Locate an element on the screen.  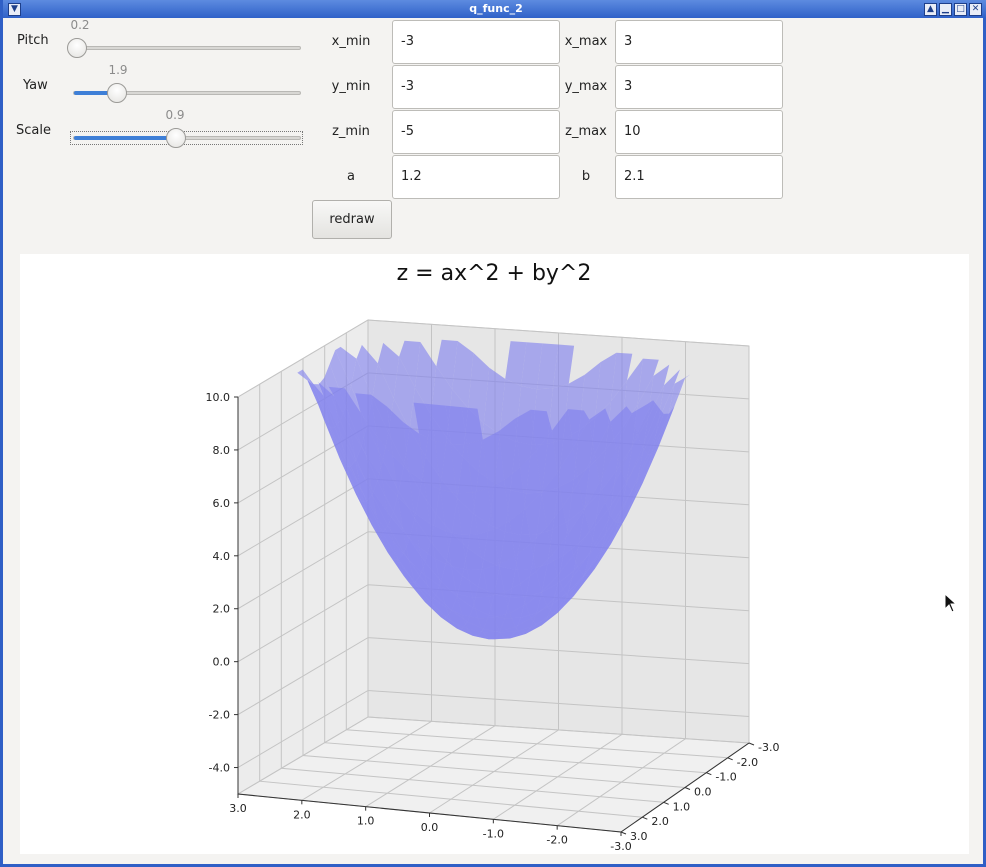
shade-icon: ▲ is located at coordinates (930, 9).